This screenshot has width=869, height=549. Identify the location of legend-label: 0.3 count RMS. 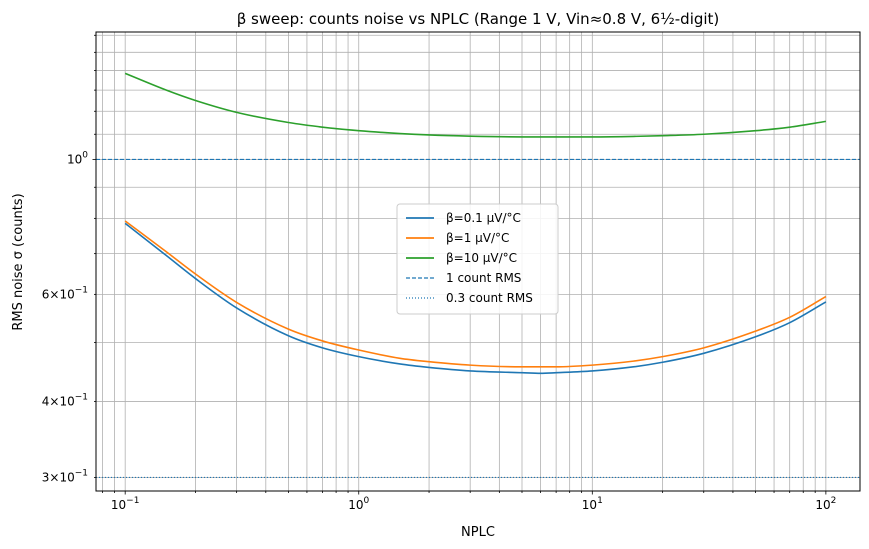
(489, 298).